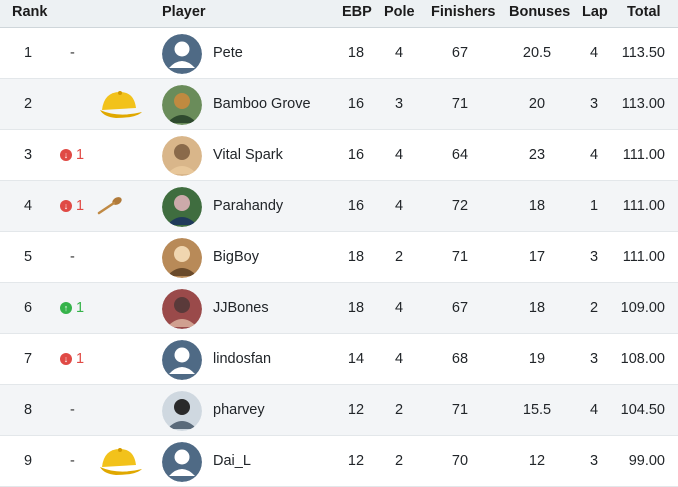  I want to click on header-rank: Rank, so click(30, 12).